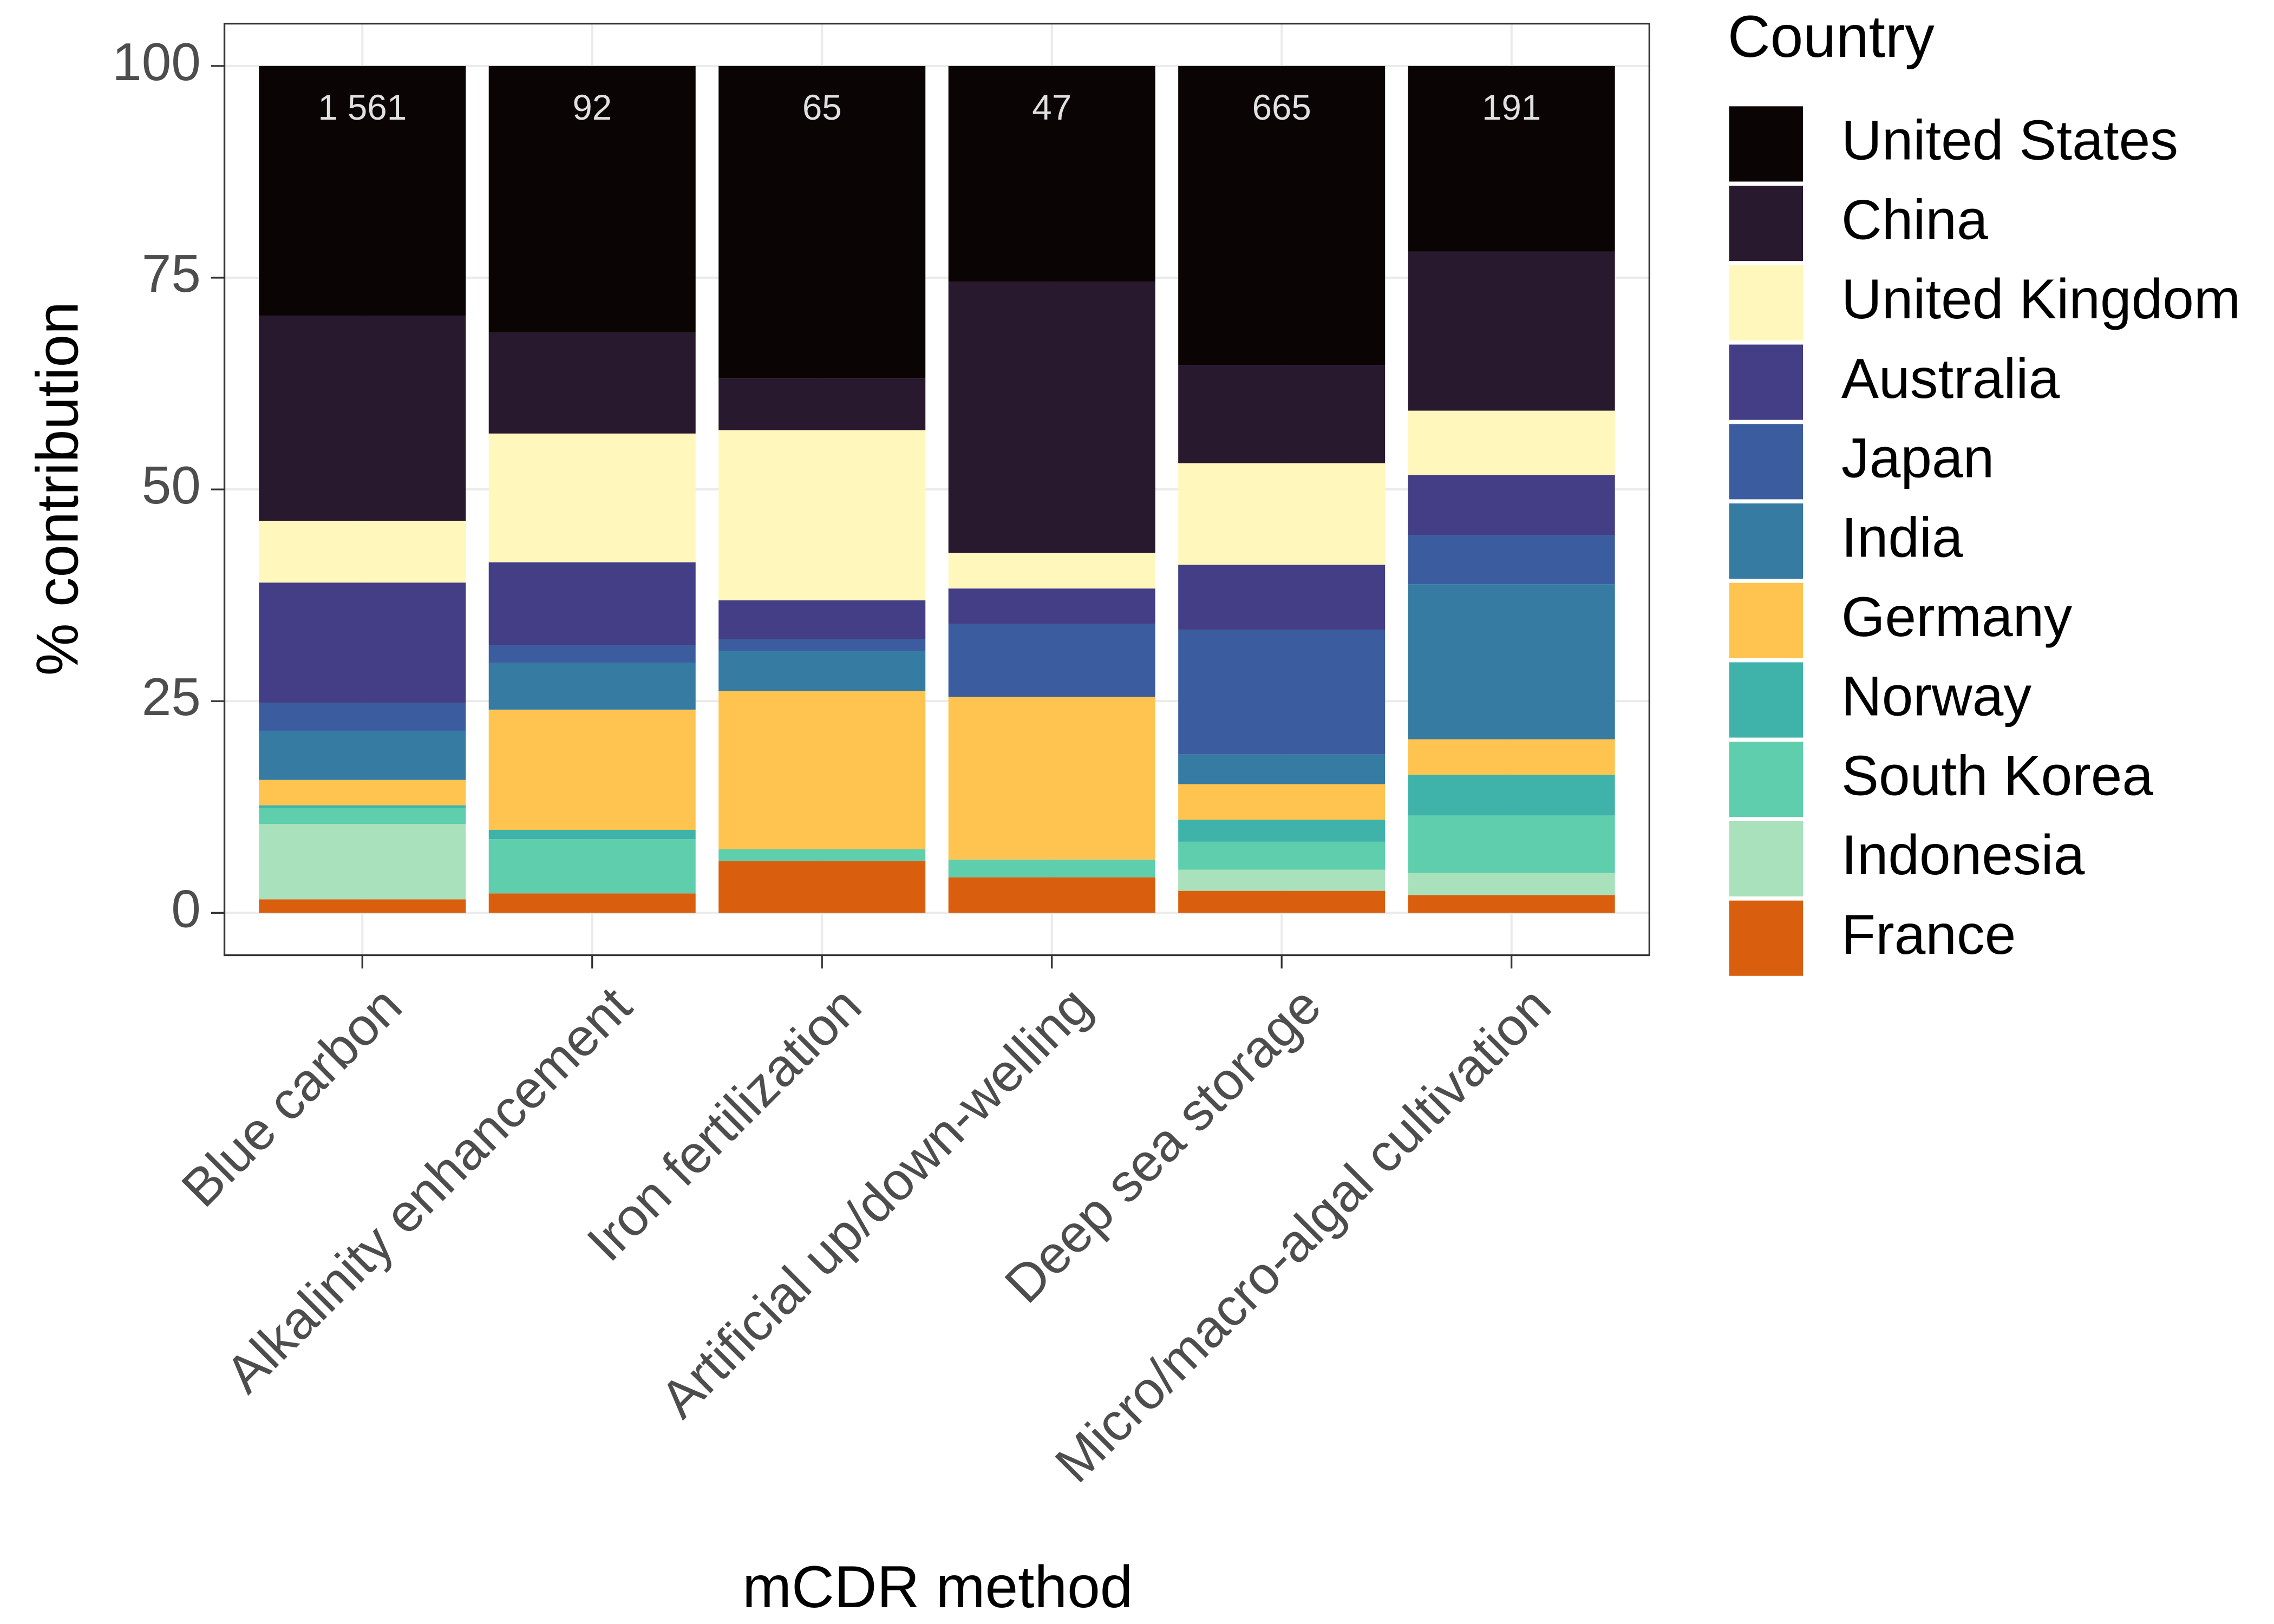  I want to click on y-tick-label: 25, so click(172, 696).